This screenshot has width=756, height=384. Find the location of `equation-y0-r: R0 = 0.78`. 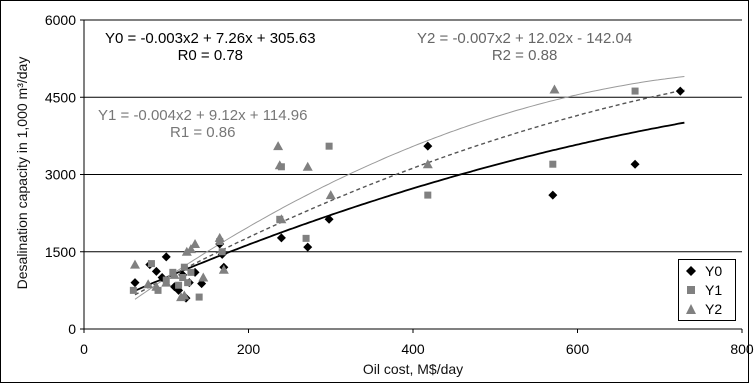

equation-y0-r: R0 = 0.78 is located at coordinates (210, 55).